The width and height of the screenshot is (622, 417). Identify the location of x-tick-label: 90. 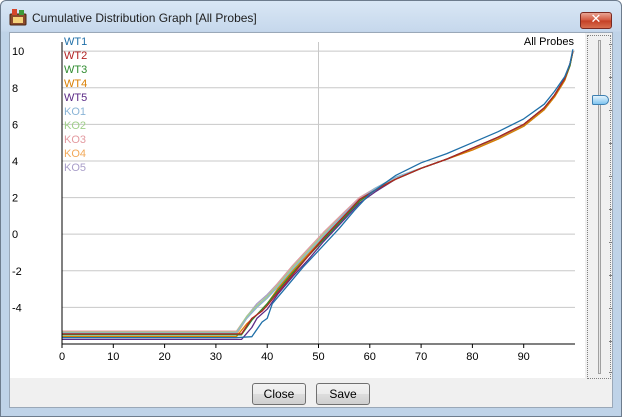
(524, 357).